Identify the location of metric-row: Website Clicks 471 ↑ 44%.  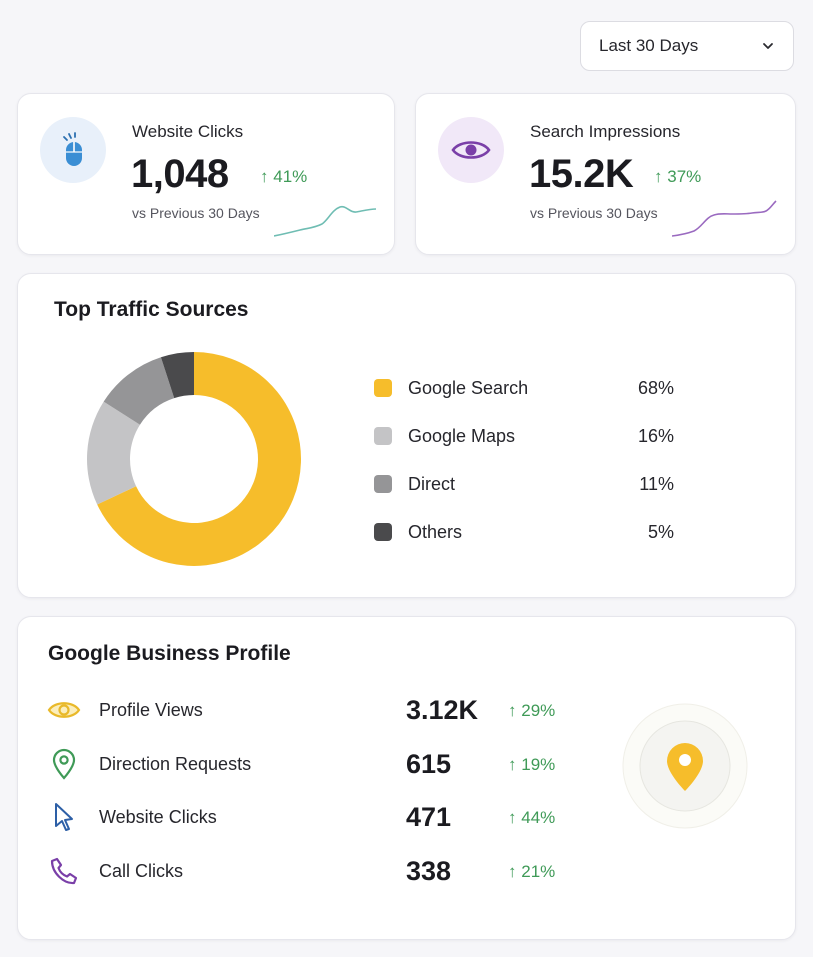
(326, 817).